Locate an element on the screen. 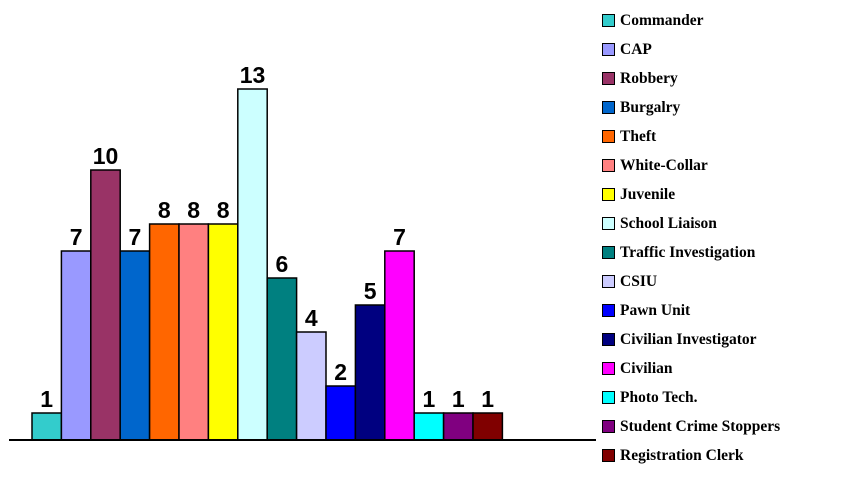 The height and width of the screenshot is (481, 847). bar-photo-tech is located at coordinates (429, 426).